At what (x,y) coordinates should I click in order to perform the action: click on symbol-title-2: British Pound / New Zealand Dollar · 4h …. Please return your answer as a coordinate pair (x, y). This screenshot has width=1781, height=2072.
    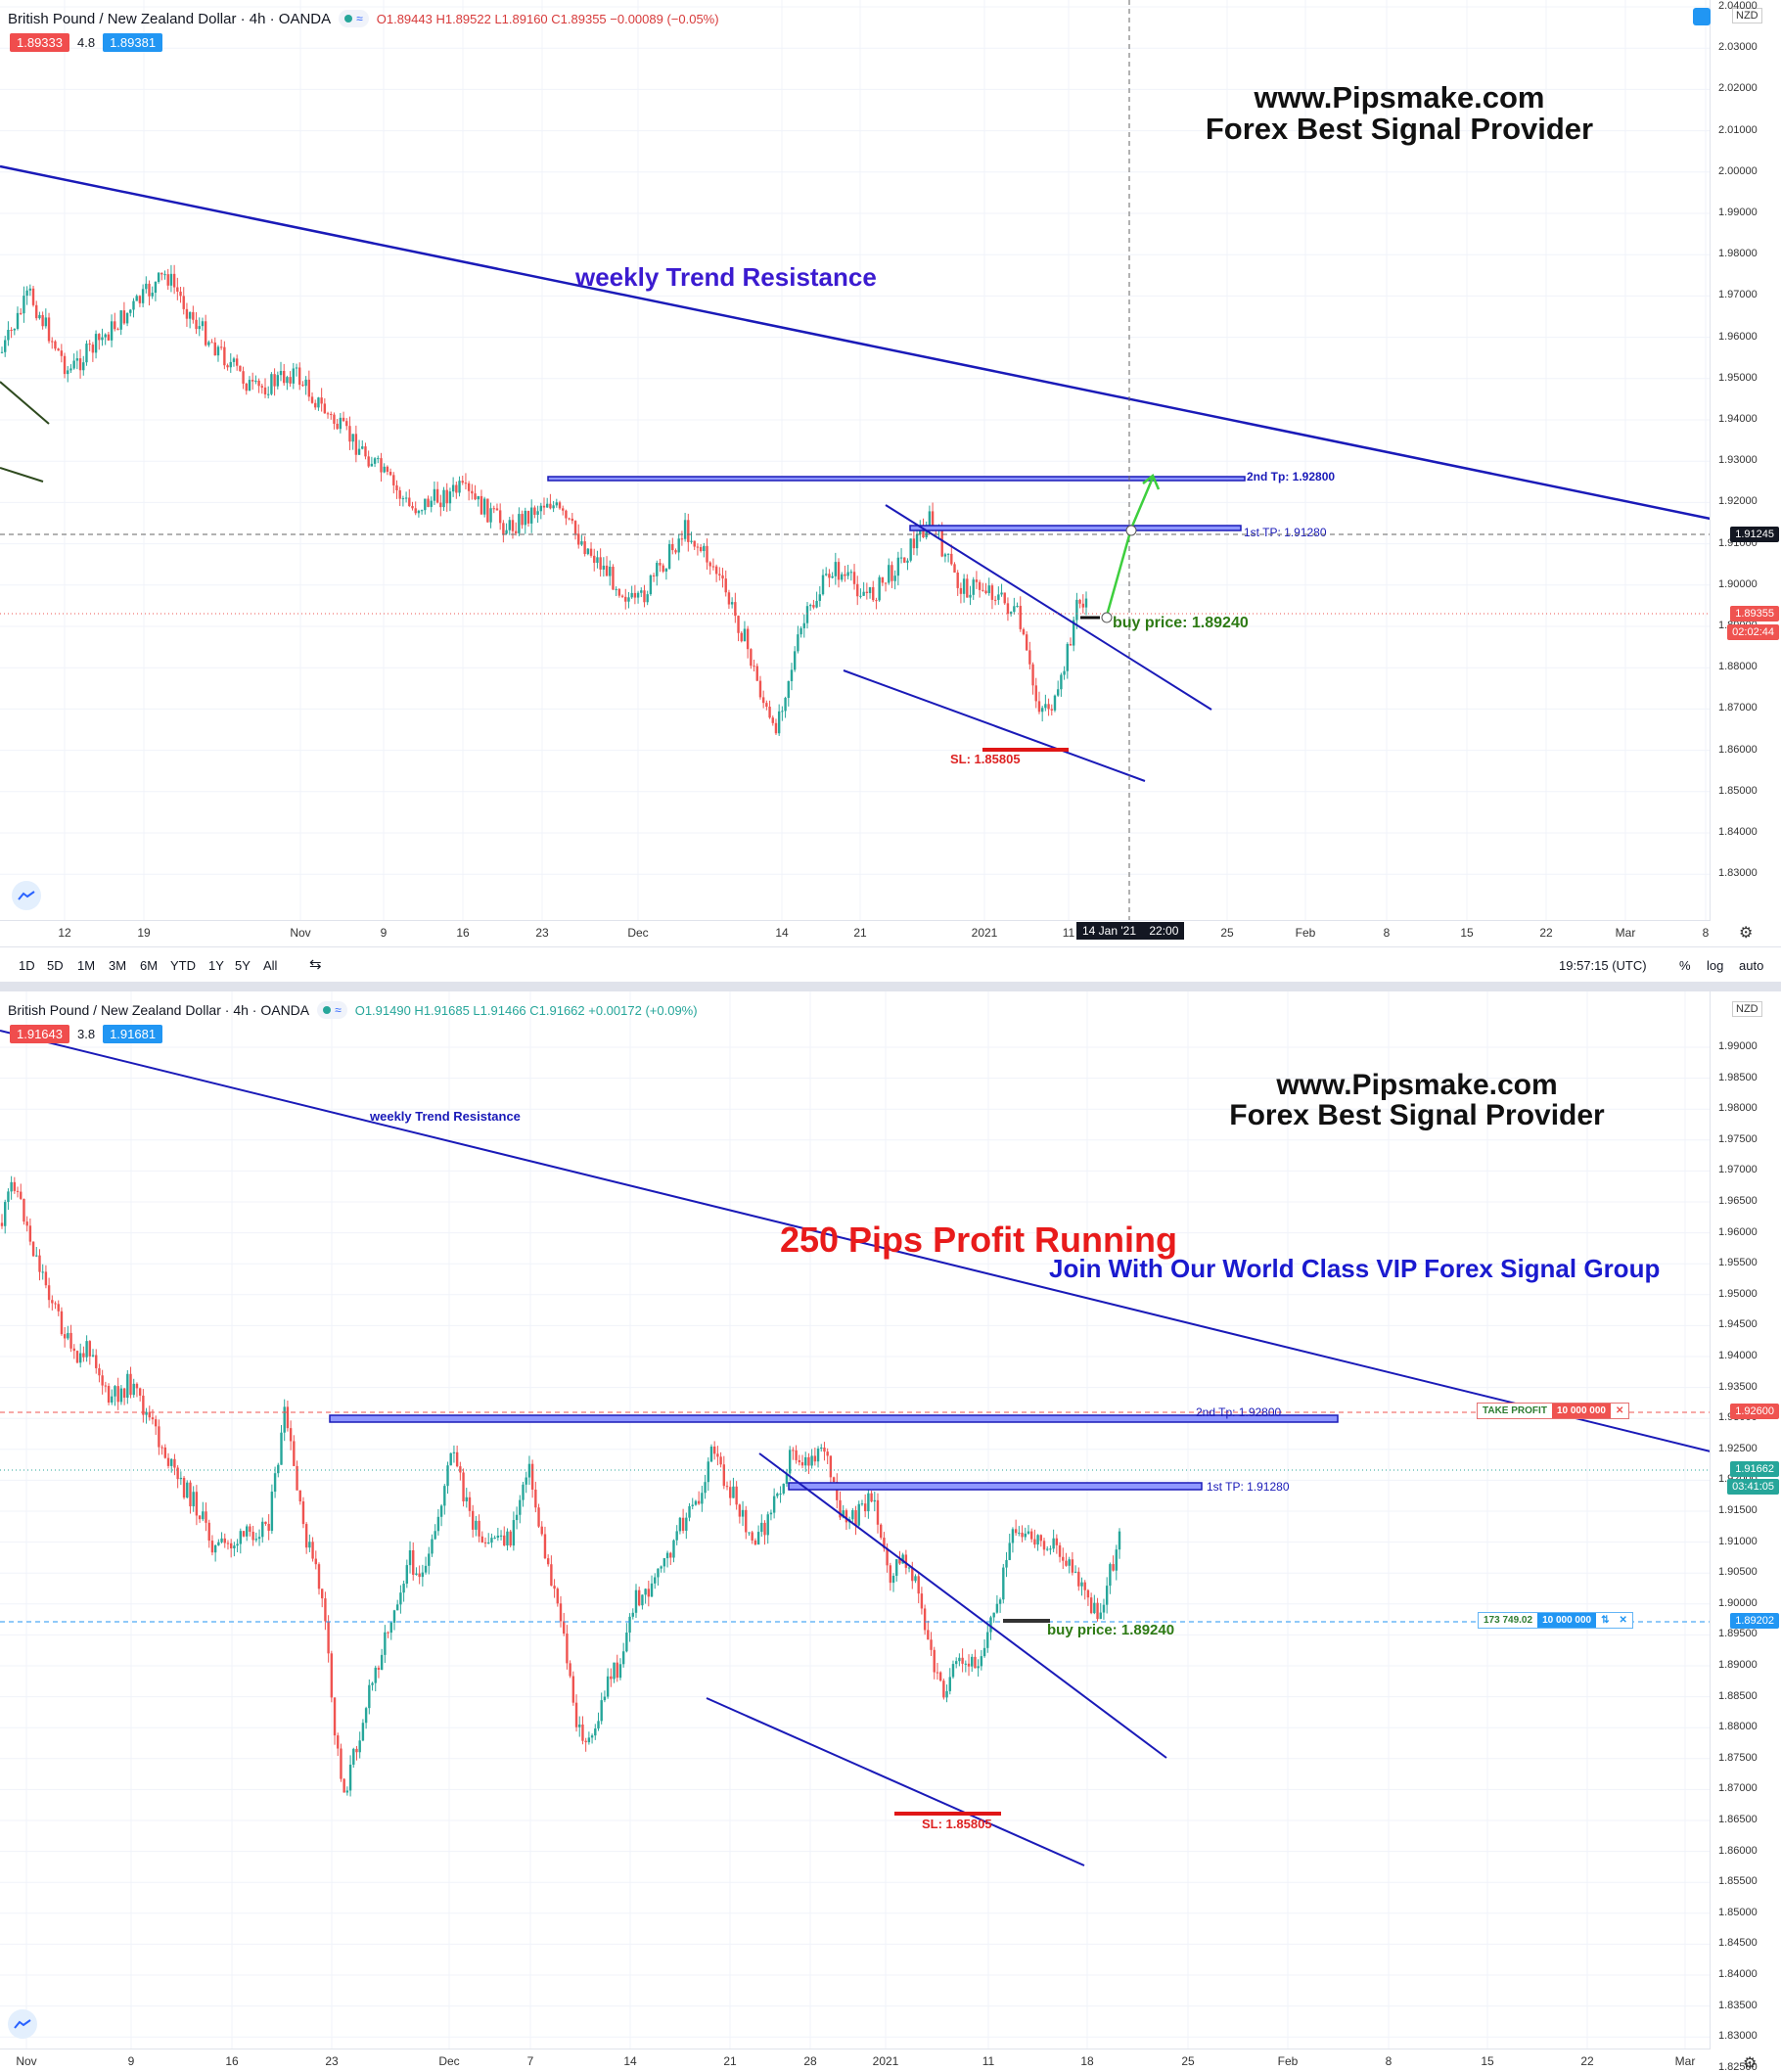
    Looking at the image, I should click on (159, 1010).